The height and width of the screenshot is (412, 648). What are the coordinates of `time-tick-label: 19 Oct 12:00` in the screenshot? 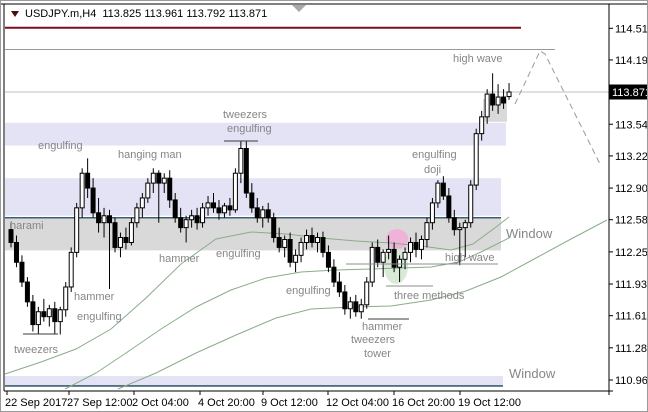 It's located at (489, 403).